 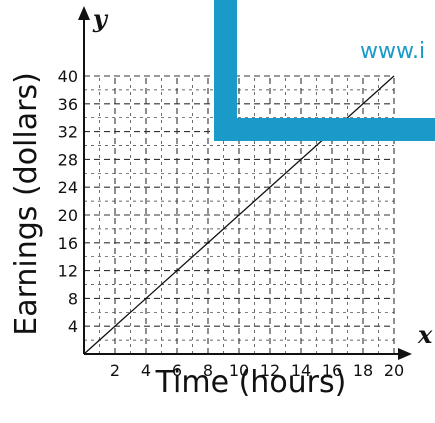 What do you see at coordinates (239, 370) in the screenshot?
I see `x-tick-label: 10` at bounding box center [239, 370].